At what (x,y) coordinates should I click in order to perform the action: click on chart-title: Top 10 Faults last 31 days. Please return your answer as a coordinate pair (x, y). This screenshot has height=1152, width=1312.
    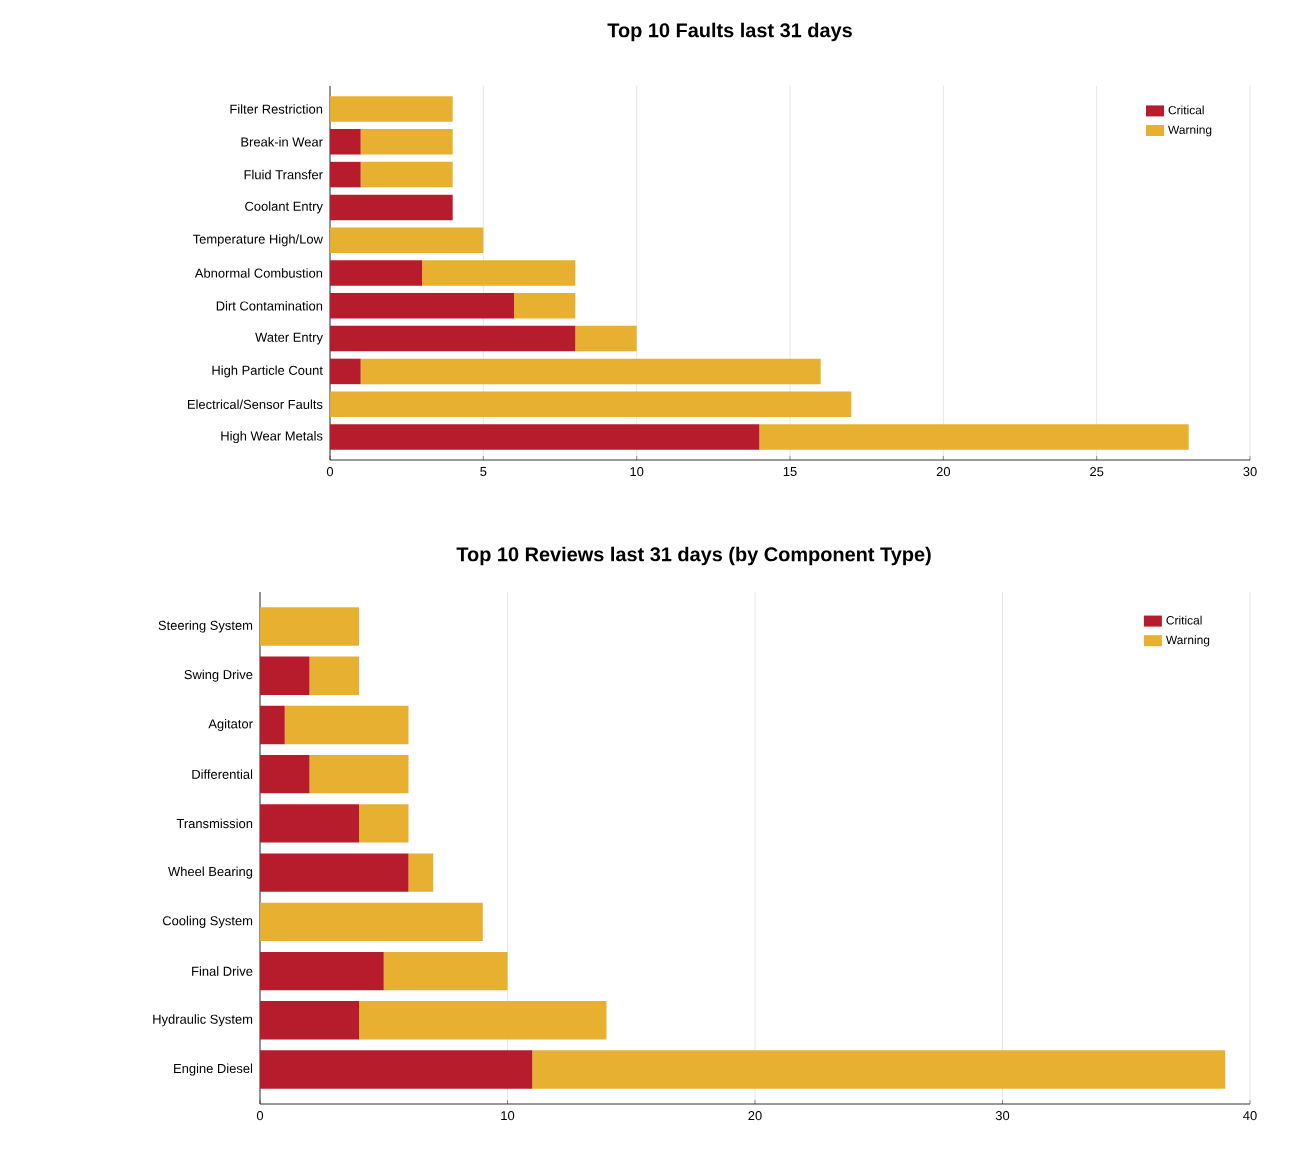
    Looking at the image, I should click on (729, 32).